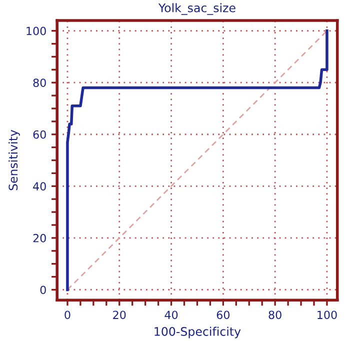  What do you see at coordinates (327, 315) in the screenshot?
I see `x-tick-label: 100` at bounding box center [327, 315].